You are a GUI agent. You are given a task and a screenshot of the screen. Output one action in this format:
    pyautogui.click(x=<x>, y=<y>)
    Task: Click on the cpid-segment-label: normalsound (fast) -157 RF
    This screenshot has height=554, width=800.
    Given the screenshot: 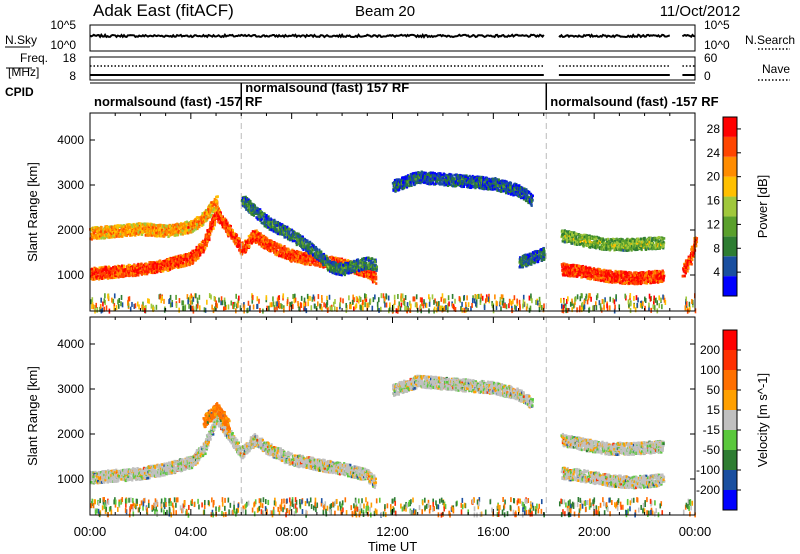 What is the action you would take?
    pyautogui.click(x=634, y=101)
    